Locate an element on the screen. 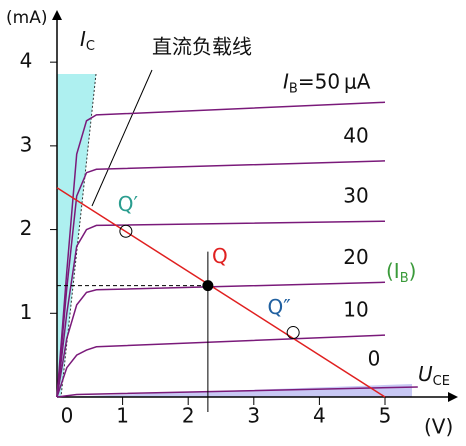  ib-label-value: 50 is located at coordinates (327, 81).